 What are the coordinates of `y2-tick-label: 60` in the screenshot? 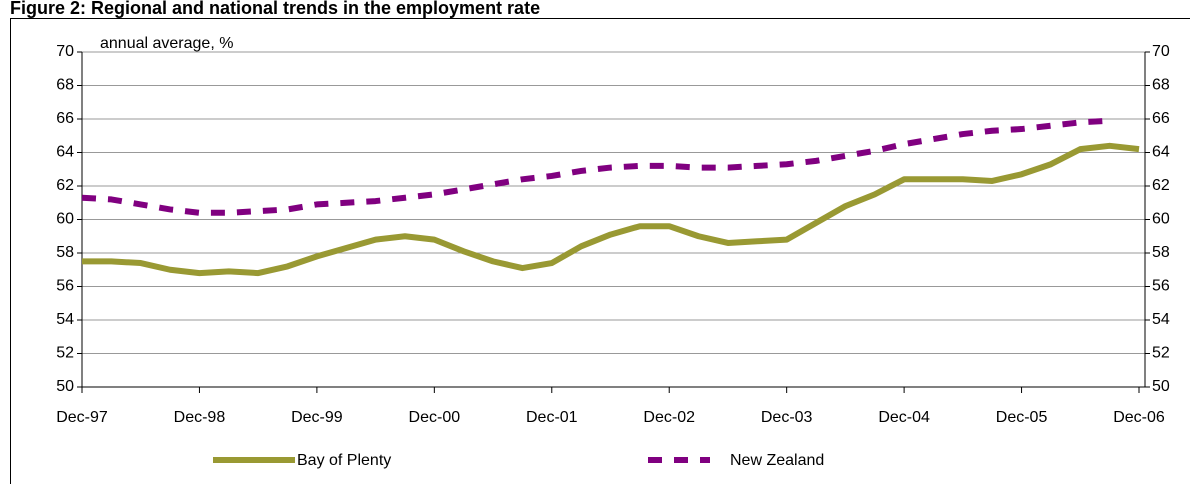 It's located at (1161, 219).